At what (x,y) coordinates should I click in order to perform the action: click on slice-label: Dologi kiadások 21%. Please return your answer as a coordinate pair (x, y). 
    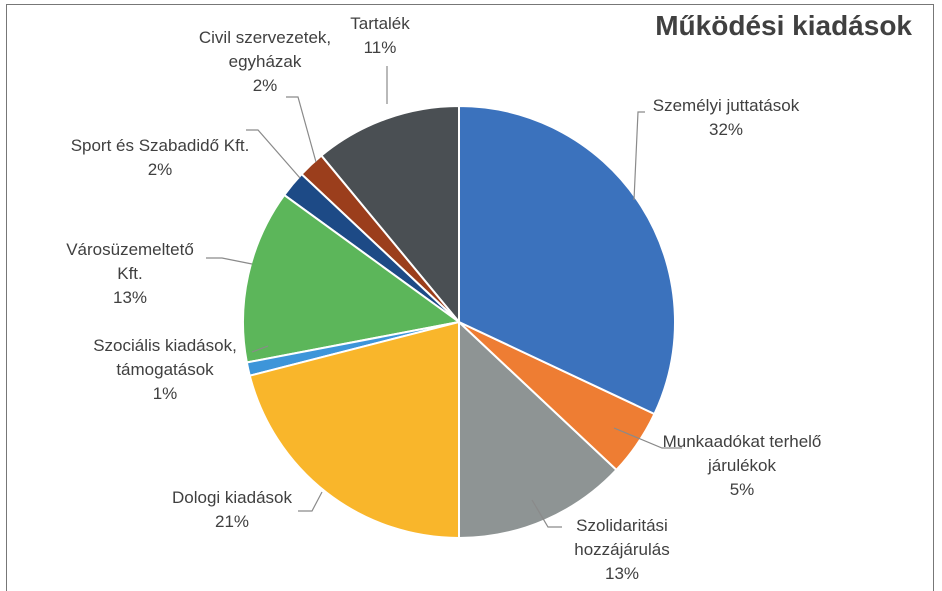
    Looking at the image, I should click on (232, 510).